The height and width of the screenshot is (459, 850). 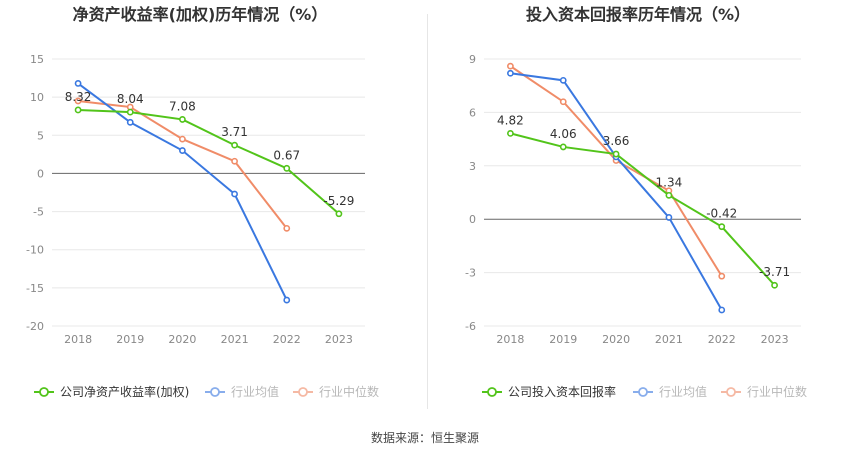 What do you see at coordinates (472, 166) in the screenshot?
I see `y-tick-label: 3` at bounding box center [472, 166].